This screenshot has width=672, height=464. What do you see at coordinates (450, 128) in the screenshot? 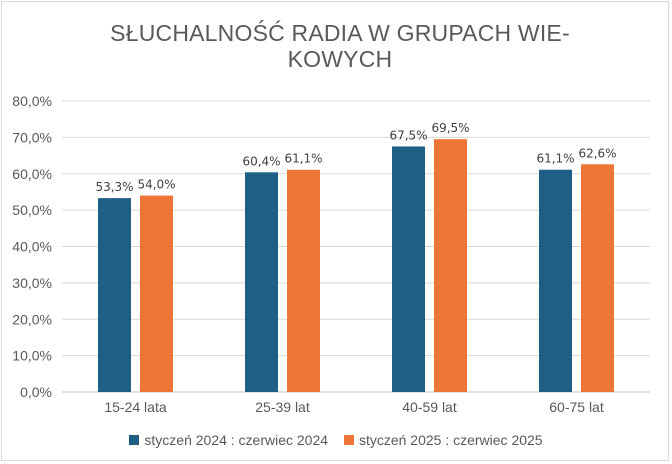
I see `data-label-series-2-3: 69,5%` at bounding box center [450, 128].